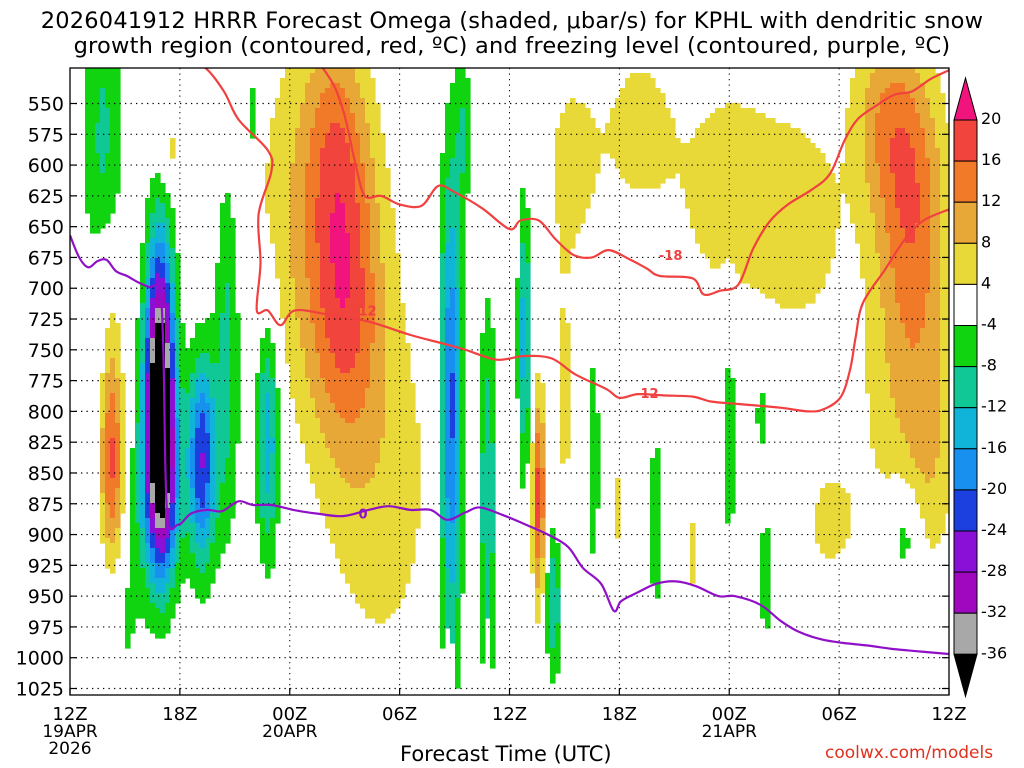 This screenshot has height=768, width=1024. Describe the element at coordinates (46, 628) in the screenshot. I see `y-tick-label: 975` at that location.